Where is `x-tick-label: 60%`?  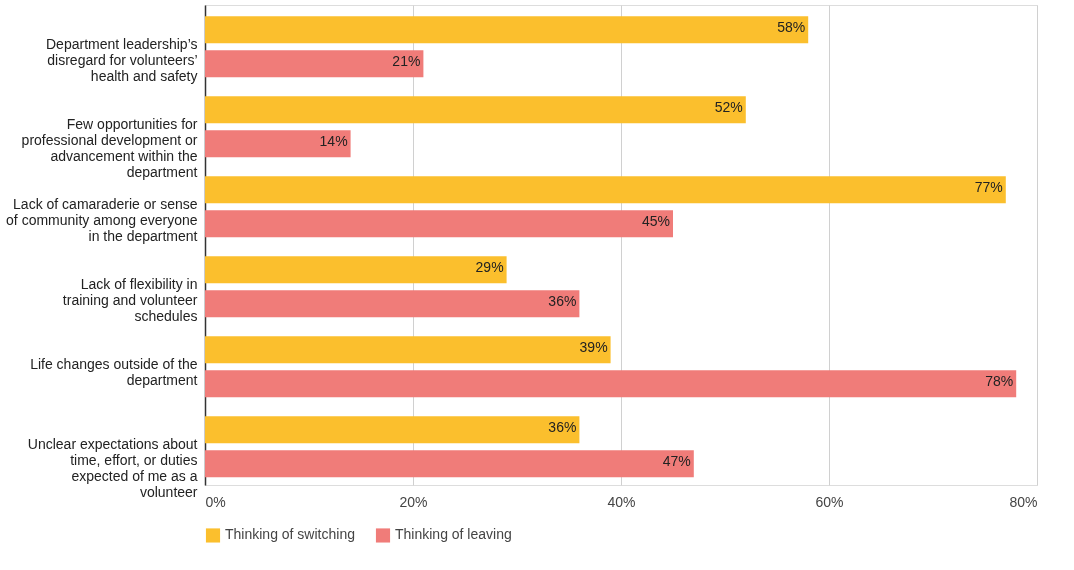
x-tick-label: 60% is located at coordinates (829, 501).